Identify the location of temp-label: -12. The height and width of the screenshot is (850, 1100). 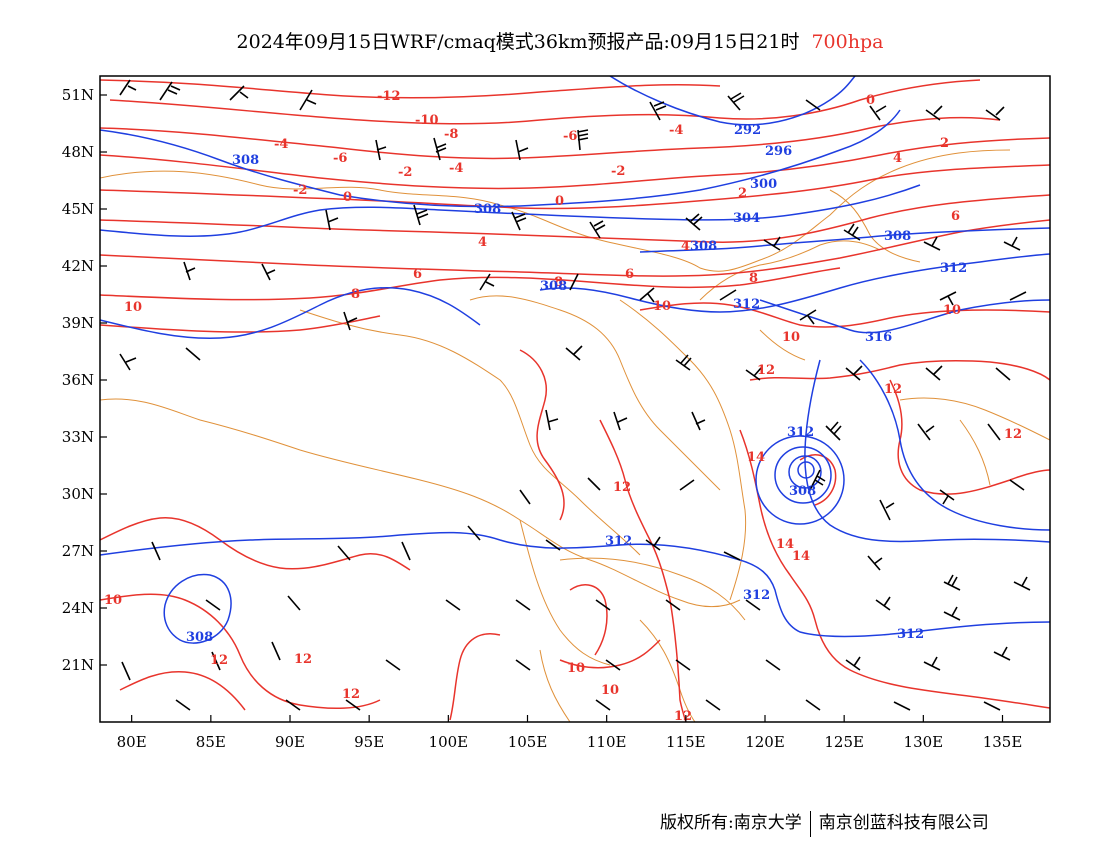
(389, 96).